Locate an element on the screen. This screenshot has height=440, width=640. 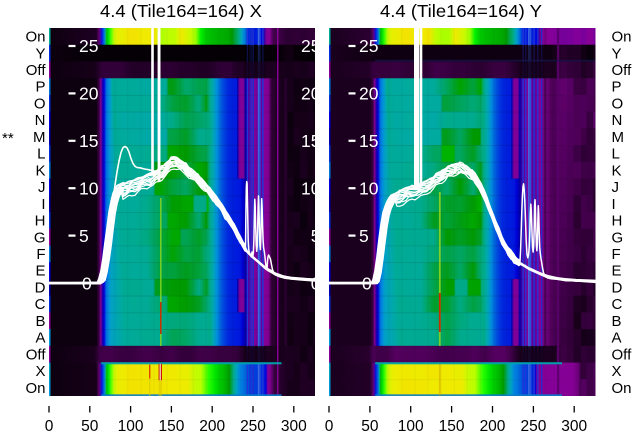
svg-text: 4.4 (Tile164=164) X is located at coordinates (181, 11).